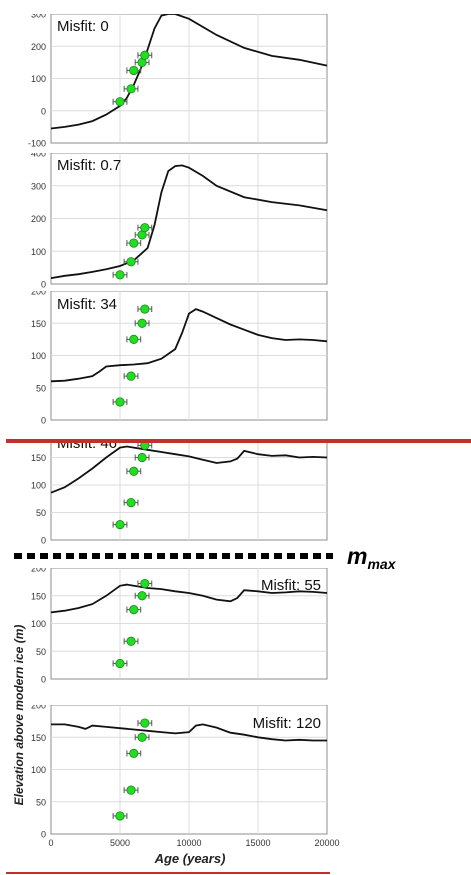 The image size is (471, 875). I want to click on y-axis-label: Elevation above modern ice (m), so click(19, 715).